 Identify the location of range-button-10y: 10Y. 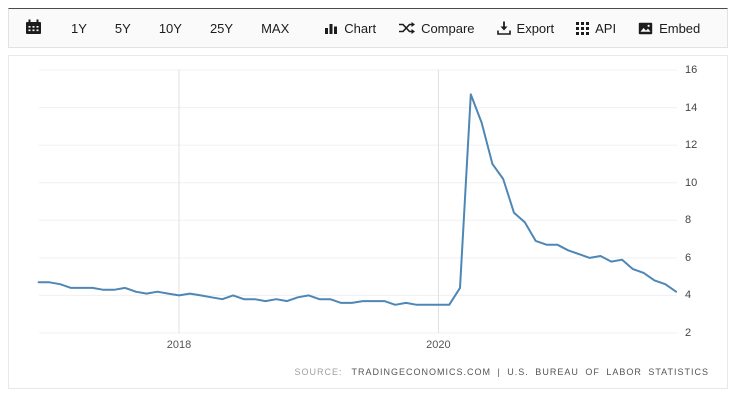
(170, 28).